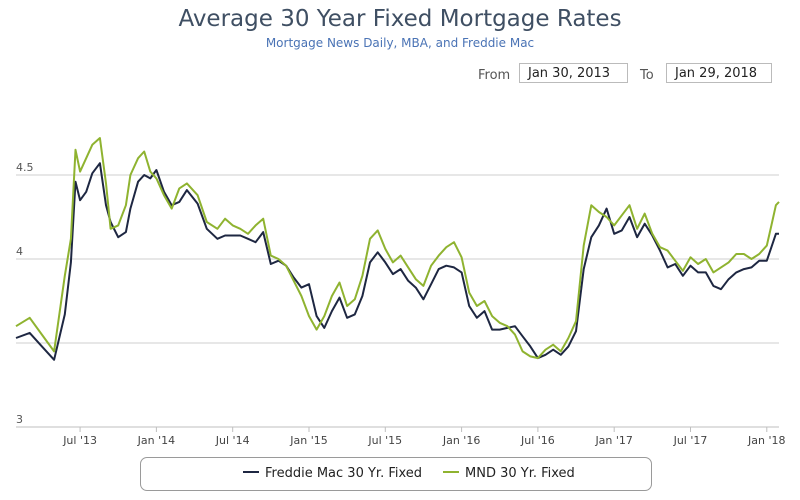 This screenshot has width=800, height=500. I want to click on y-tick-label: 3, so click(19, 419).